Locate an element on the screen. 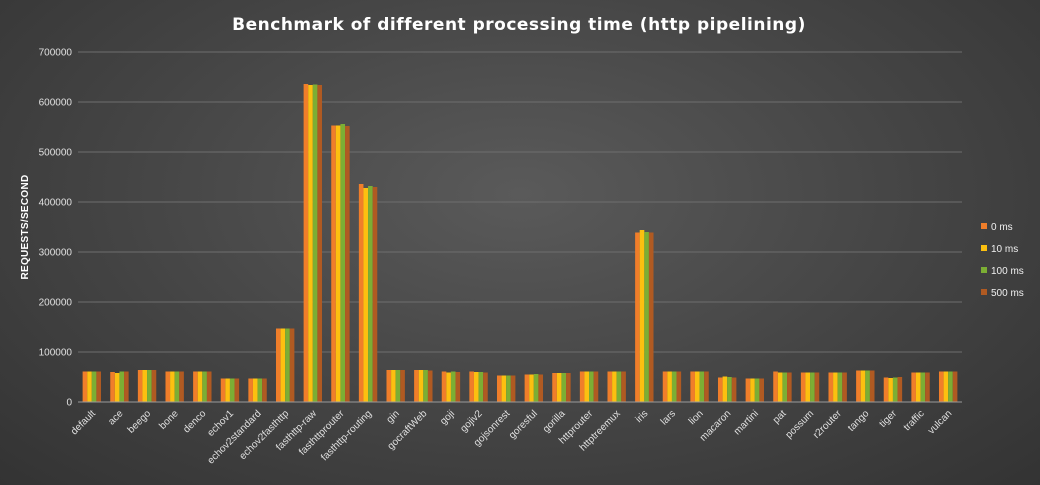 The width and height of the screenshot is (1040, 485). x-tick-label: iris is located at coordinates (642, 416).